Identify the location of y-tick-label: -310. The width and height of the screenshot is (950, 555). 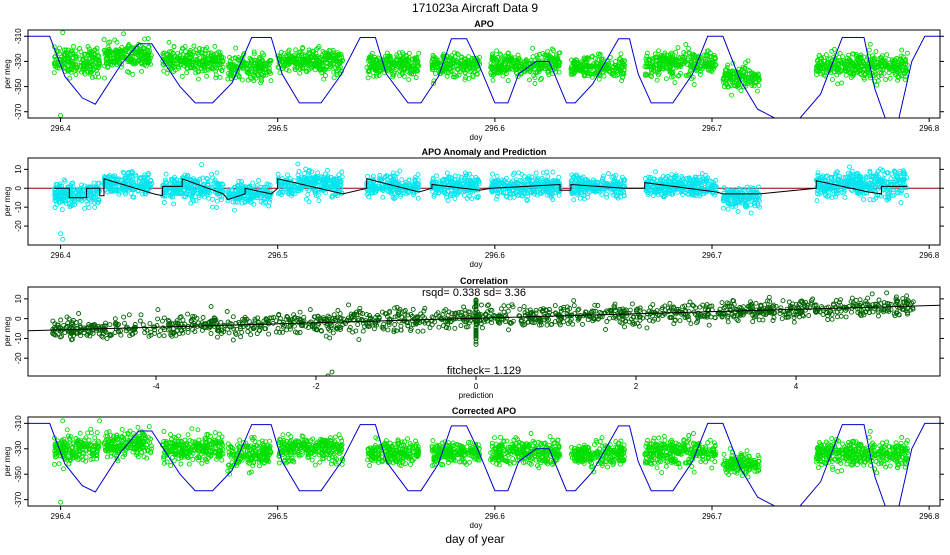
(18, 36).